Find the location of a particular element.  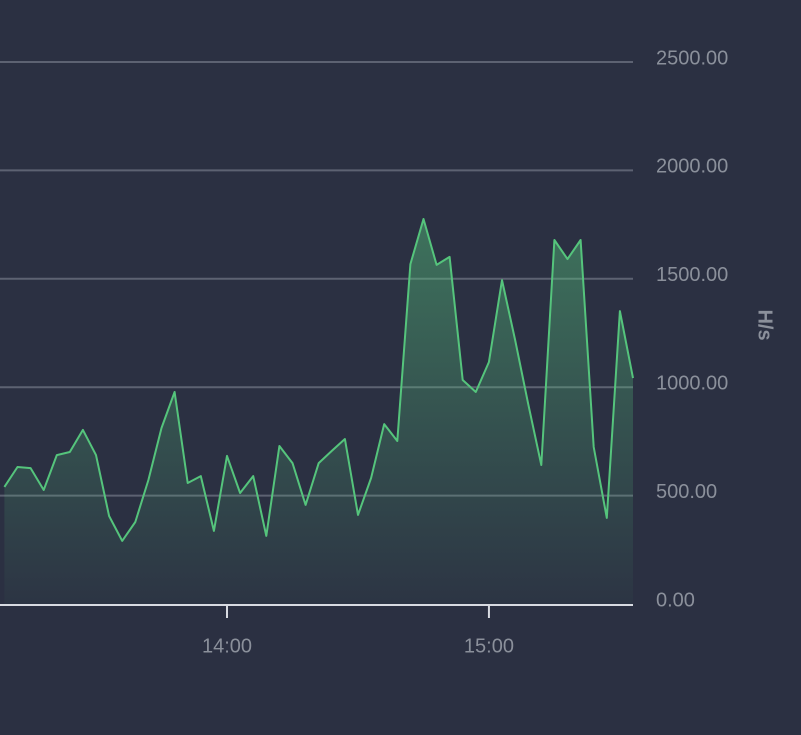

y-axis-label: H/s is located at coordinates (765, 324).